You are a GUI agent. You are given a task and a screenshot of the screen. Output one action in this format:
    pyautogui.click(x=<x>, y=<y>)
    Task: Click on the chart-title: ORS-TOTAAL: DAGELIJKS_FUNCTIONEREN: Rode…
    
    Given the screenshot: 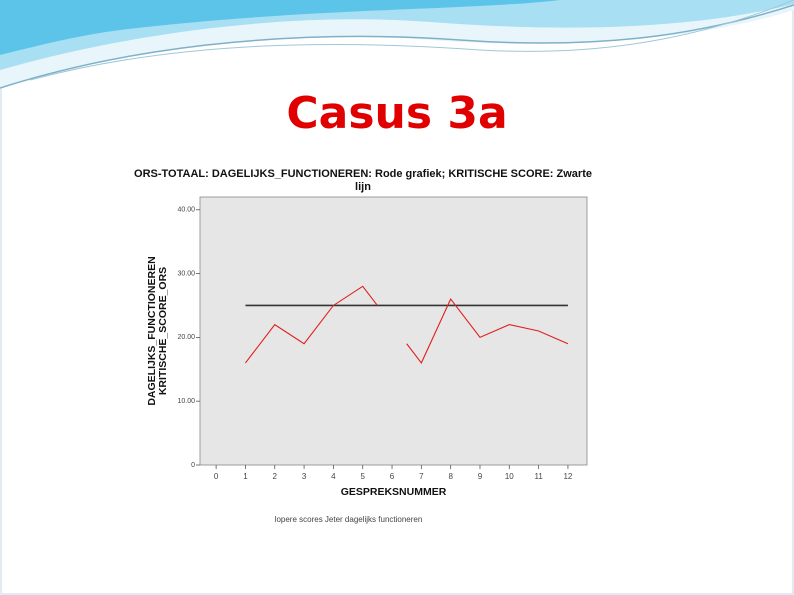 What is the action you would take?
    pyautogui.click(x=363, y=180)
    